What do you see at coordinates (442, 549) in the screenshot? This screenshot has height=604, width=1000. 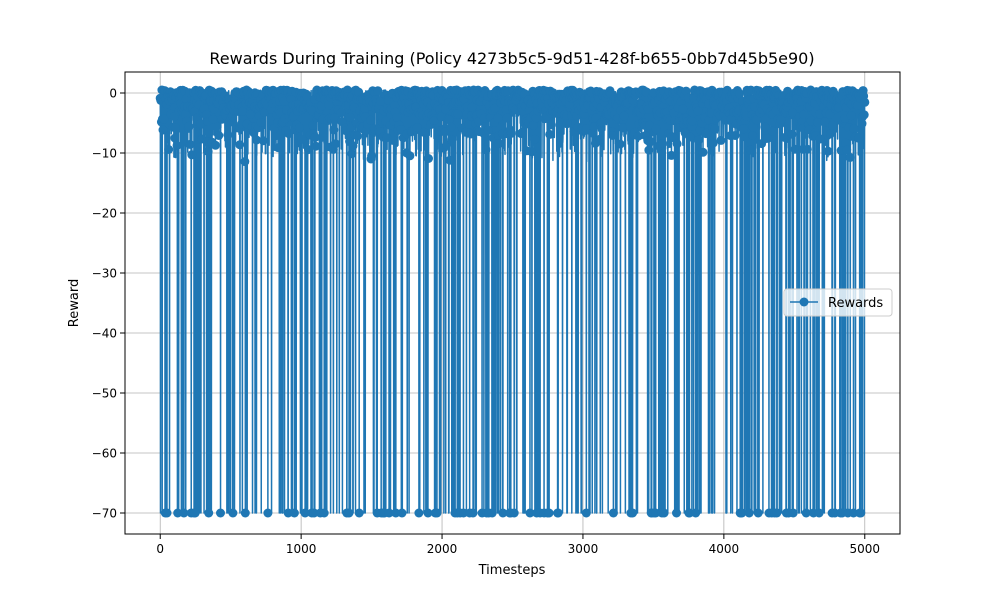 I see `x-tick-label: 2000` at bounding box center [442, 549].